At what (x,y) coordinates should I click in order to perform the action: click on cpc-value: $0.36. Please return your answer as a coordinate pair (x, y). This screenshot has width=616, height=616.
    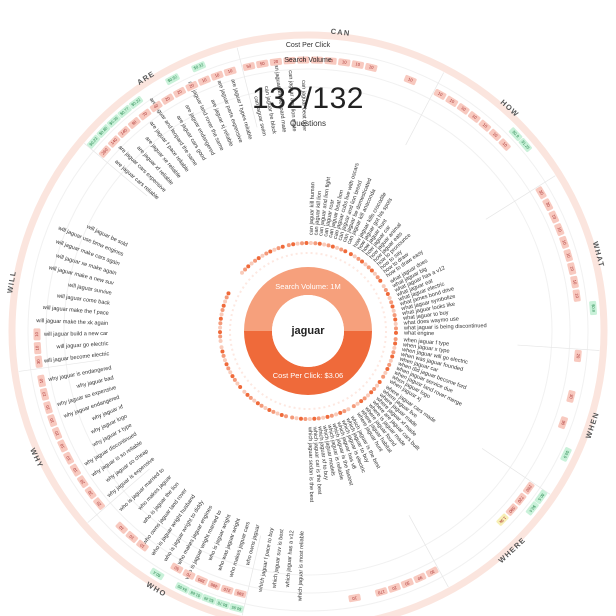
    Looking at the image, I should click on (113, 120).